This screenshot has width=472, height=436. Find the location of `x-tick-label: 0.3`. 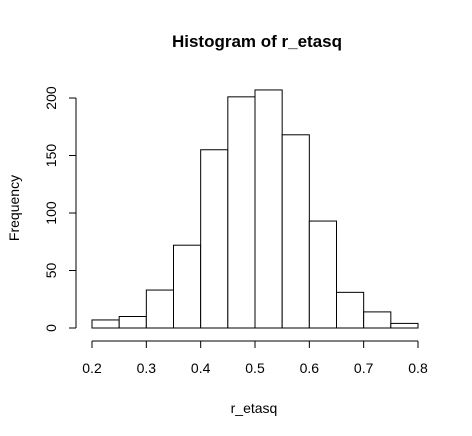

x-tick-label: 0.3 is located at coordinates (147, 368).